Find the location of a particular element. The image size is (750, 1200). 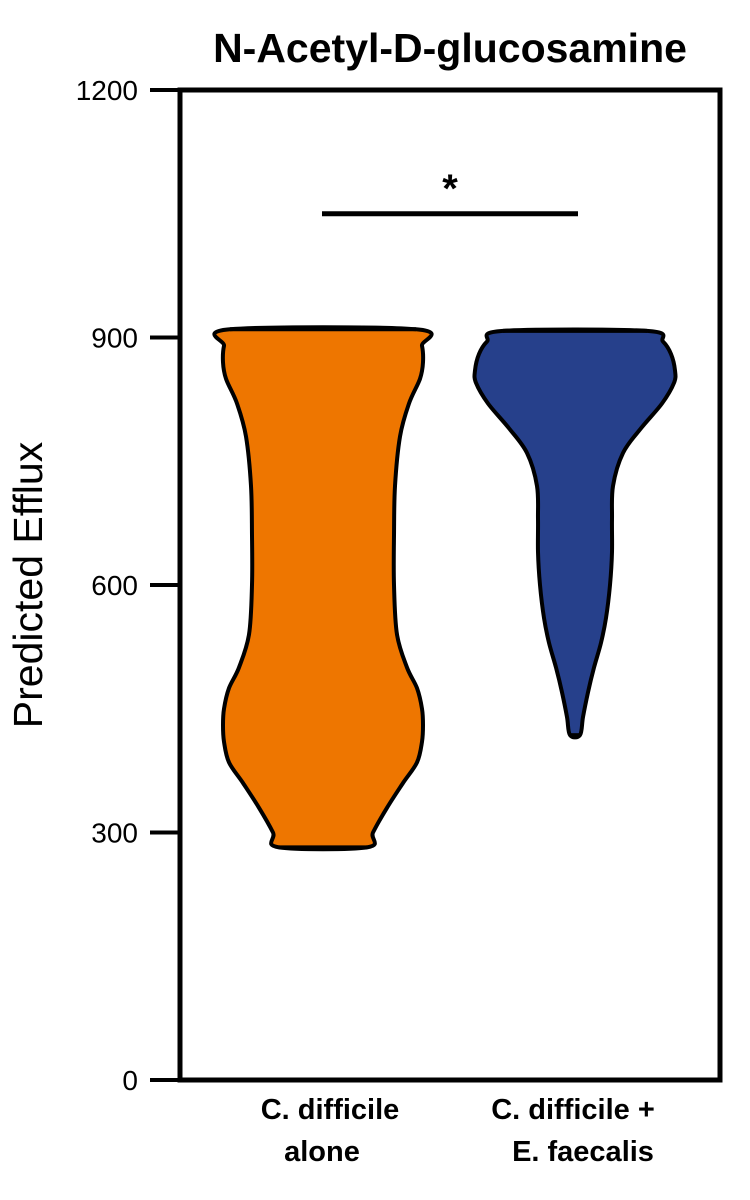

significance-star: * is located at coordinates (450, 189).